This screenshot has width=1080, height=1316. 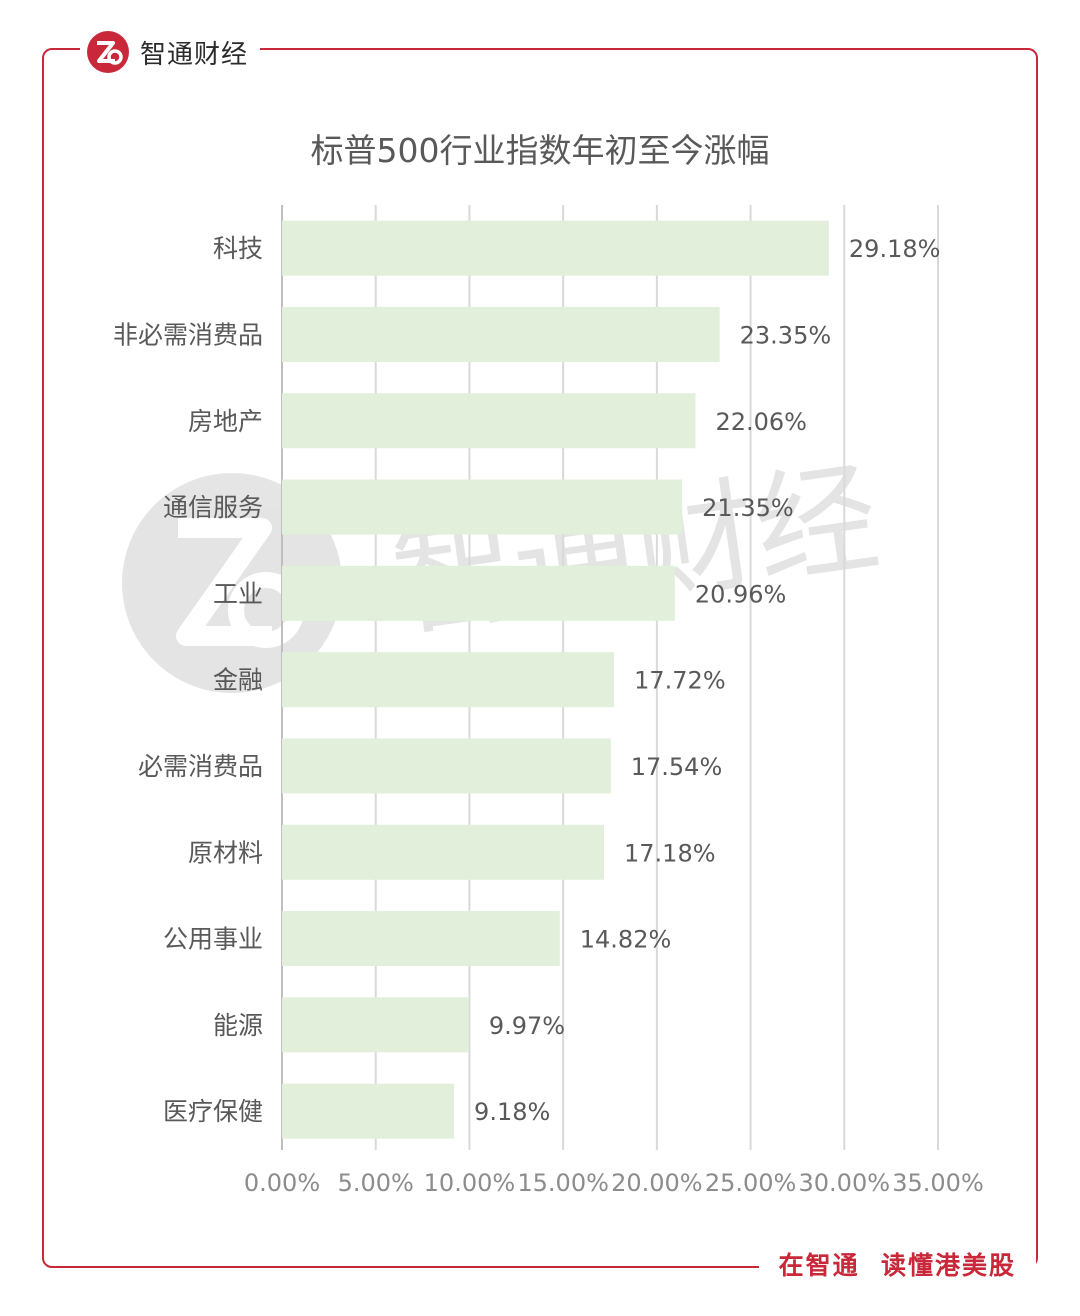 I want to click on zhitong-logo-icon, so click(x=108, y=52).